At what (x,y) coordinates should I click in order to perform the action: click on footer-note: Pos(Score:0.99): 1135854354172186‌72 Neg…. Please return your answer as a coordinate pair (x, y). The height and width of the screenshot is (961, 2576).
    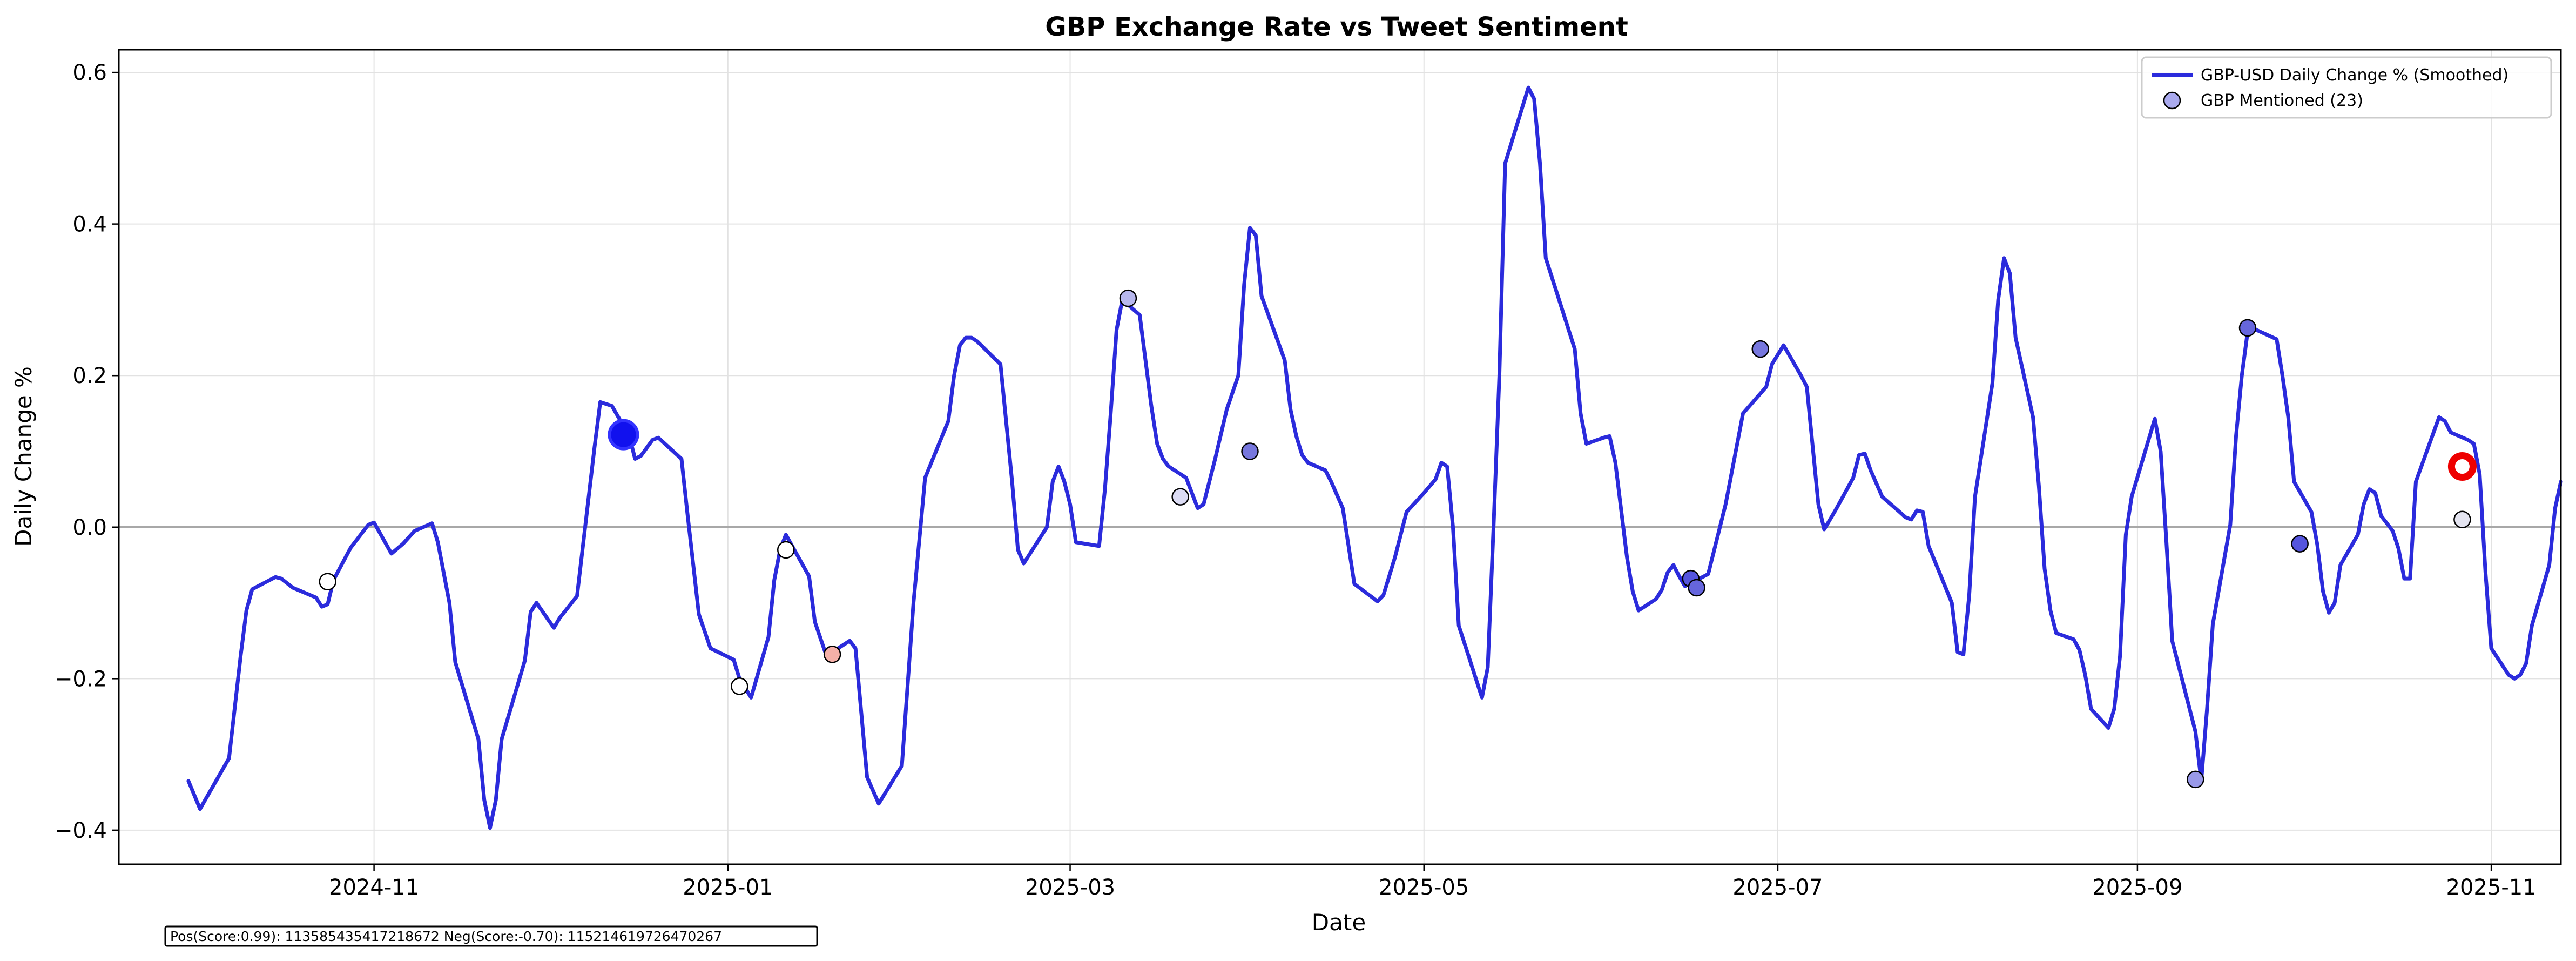
    Looking at the image, I should click on (491, 936).